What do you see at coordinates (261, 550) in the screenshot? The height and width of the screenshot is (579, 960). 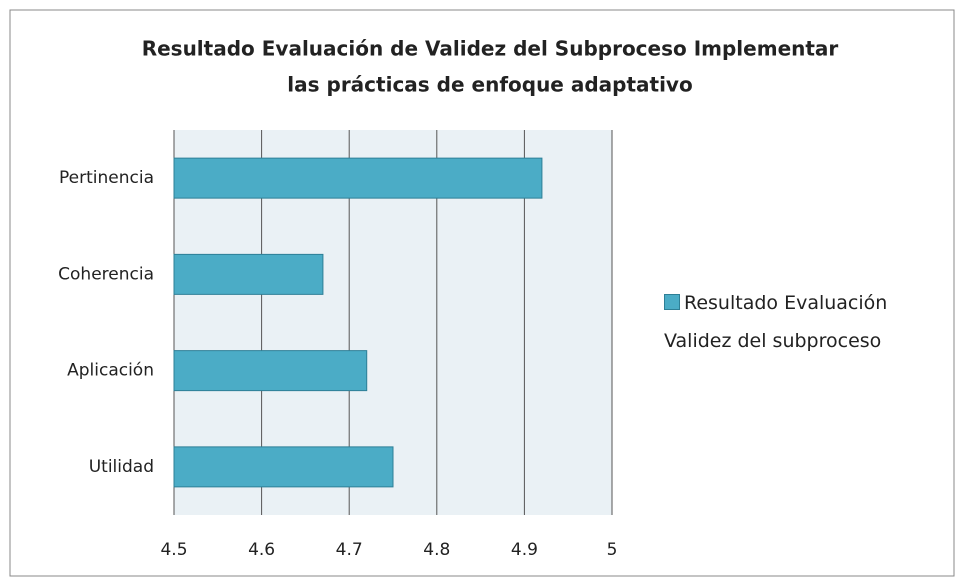 I see `x-tick-label: 4.6` at bounding box center [261, 550].